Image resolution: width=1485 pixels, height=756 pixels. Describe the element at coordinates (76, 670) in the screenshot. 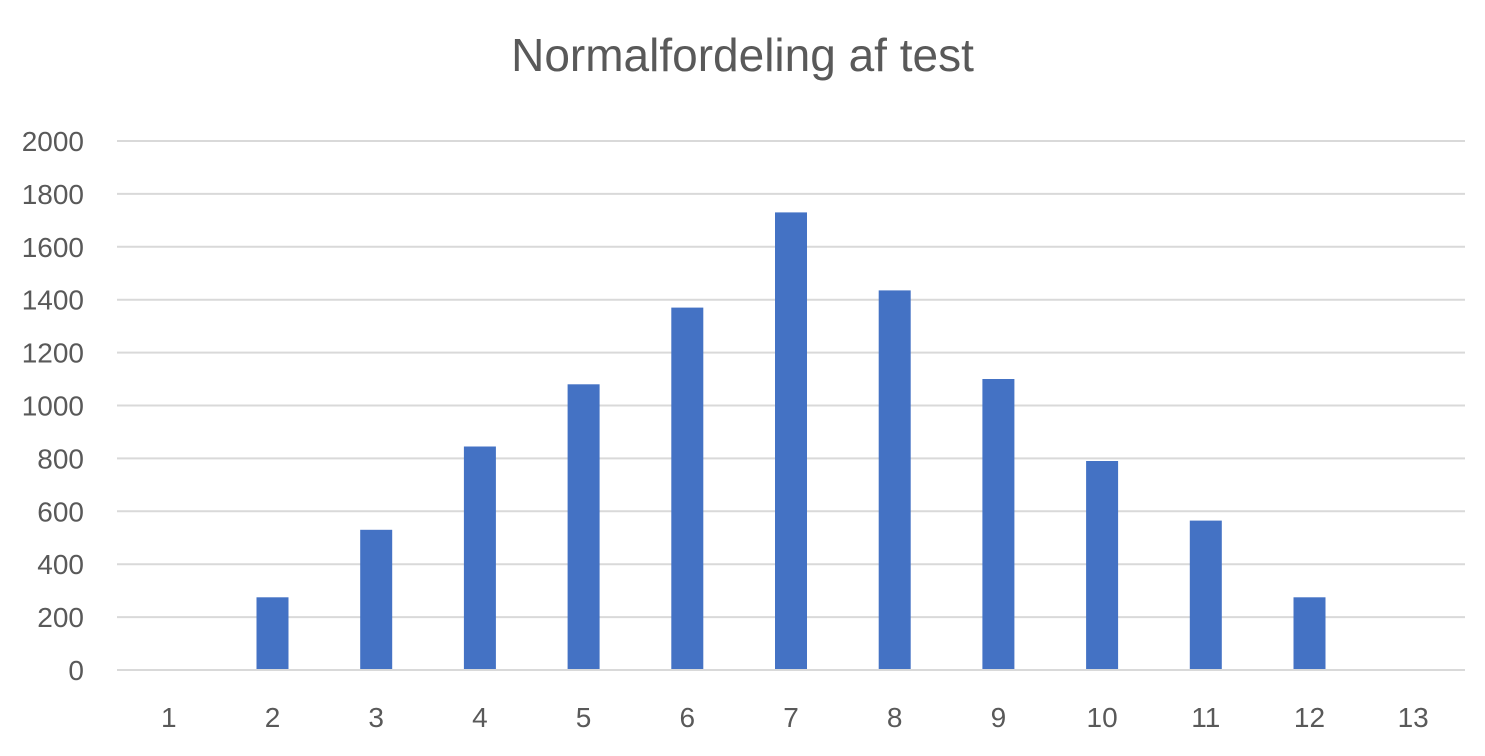

I see `y-tick-label: 0` at that location.